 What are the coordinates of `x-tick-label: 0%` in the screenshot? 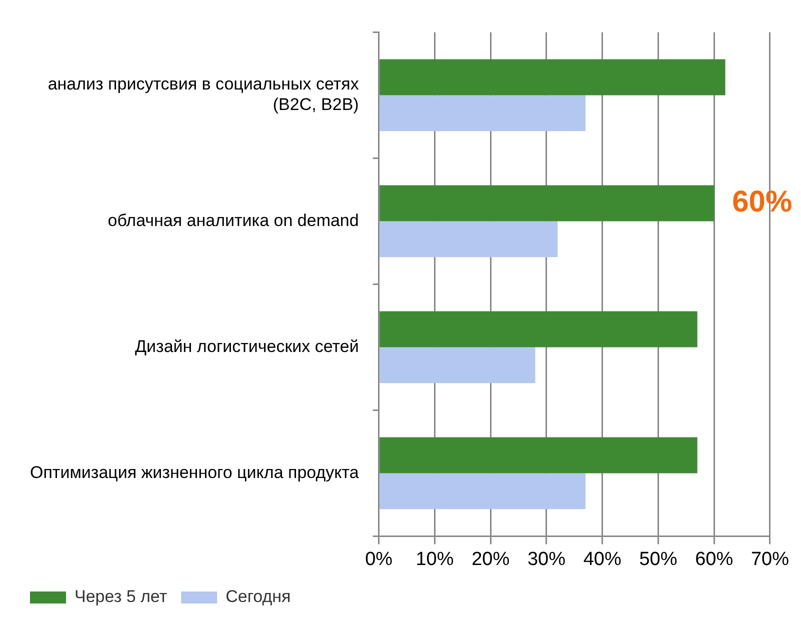 It's located at (379, 559).